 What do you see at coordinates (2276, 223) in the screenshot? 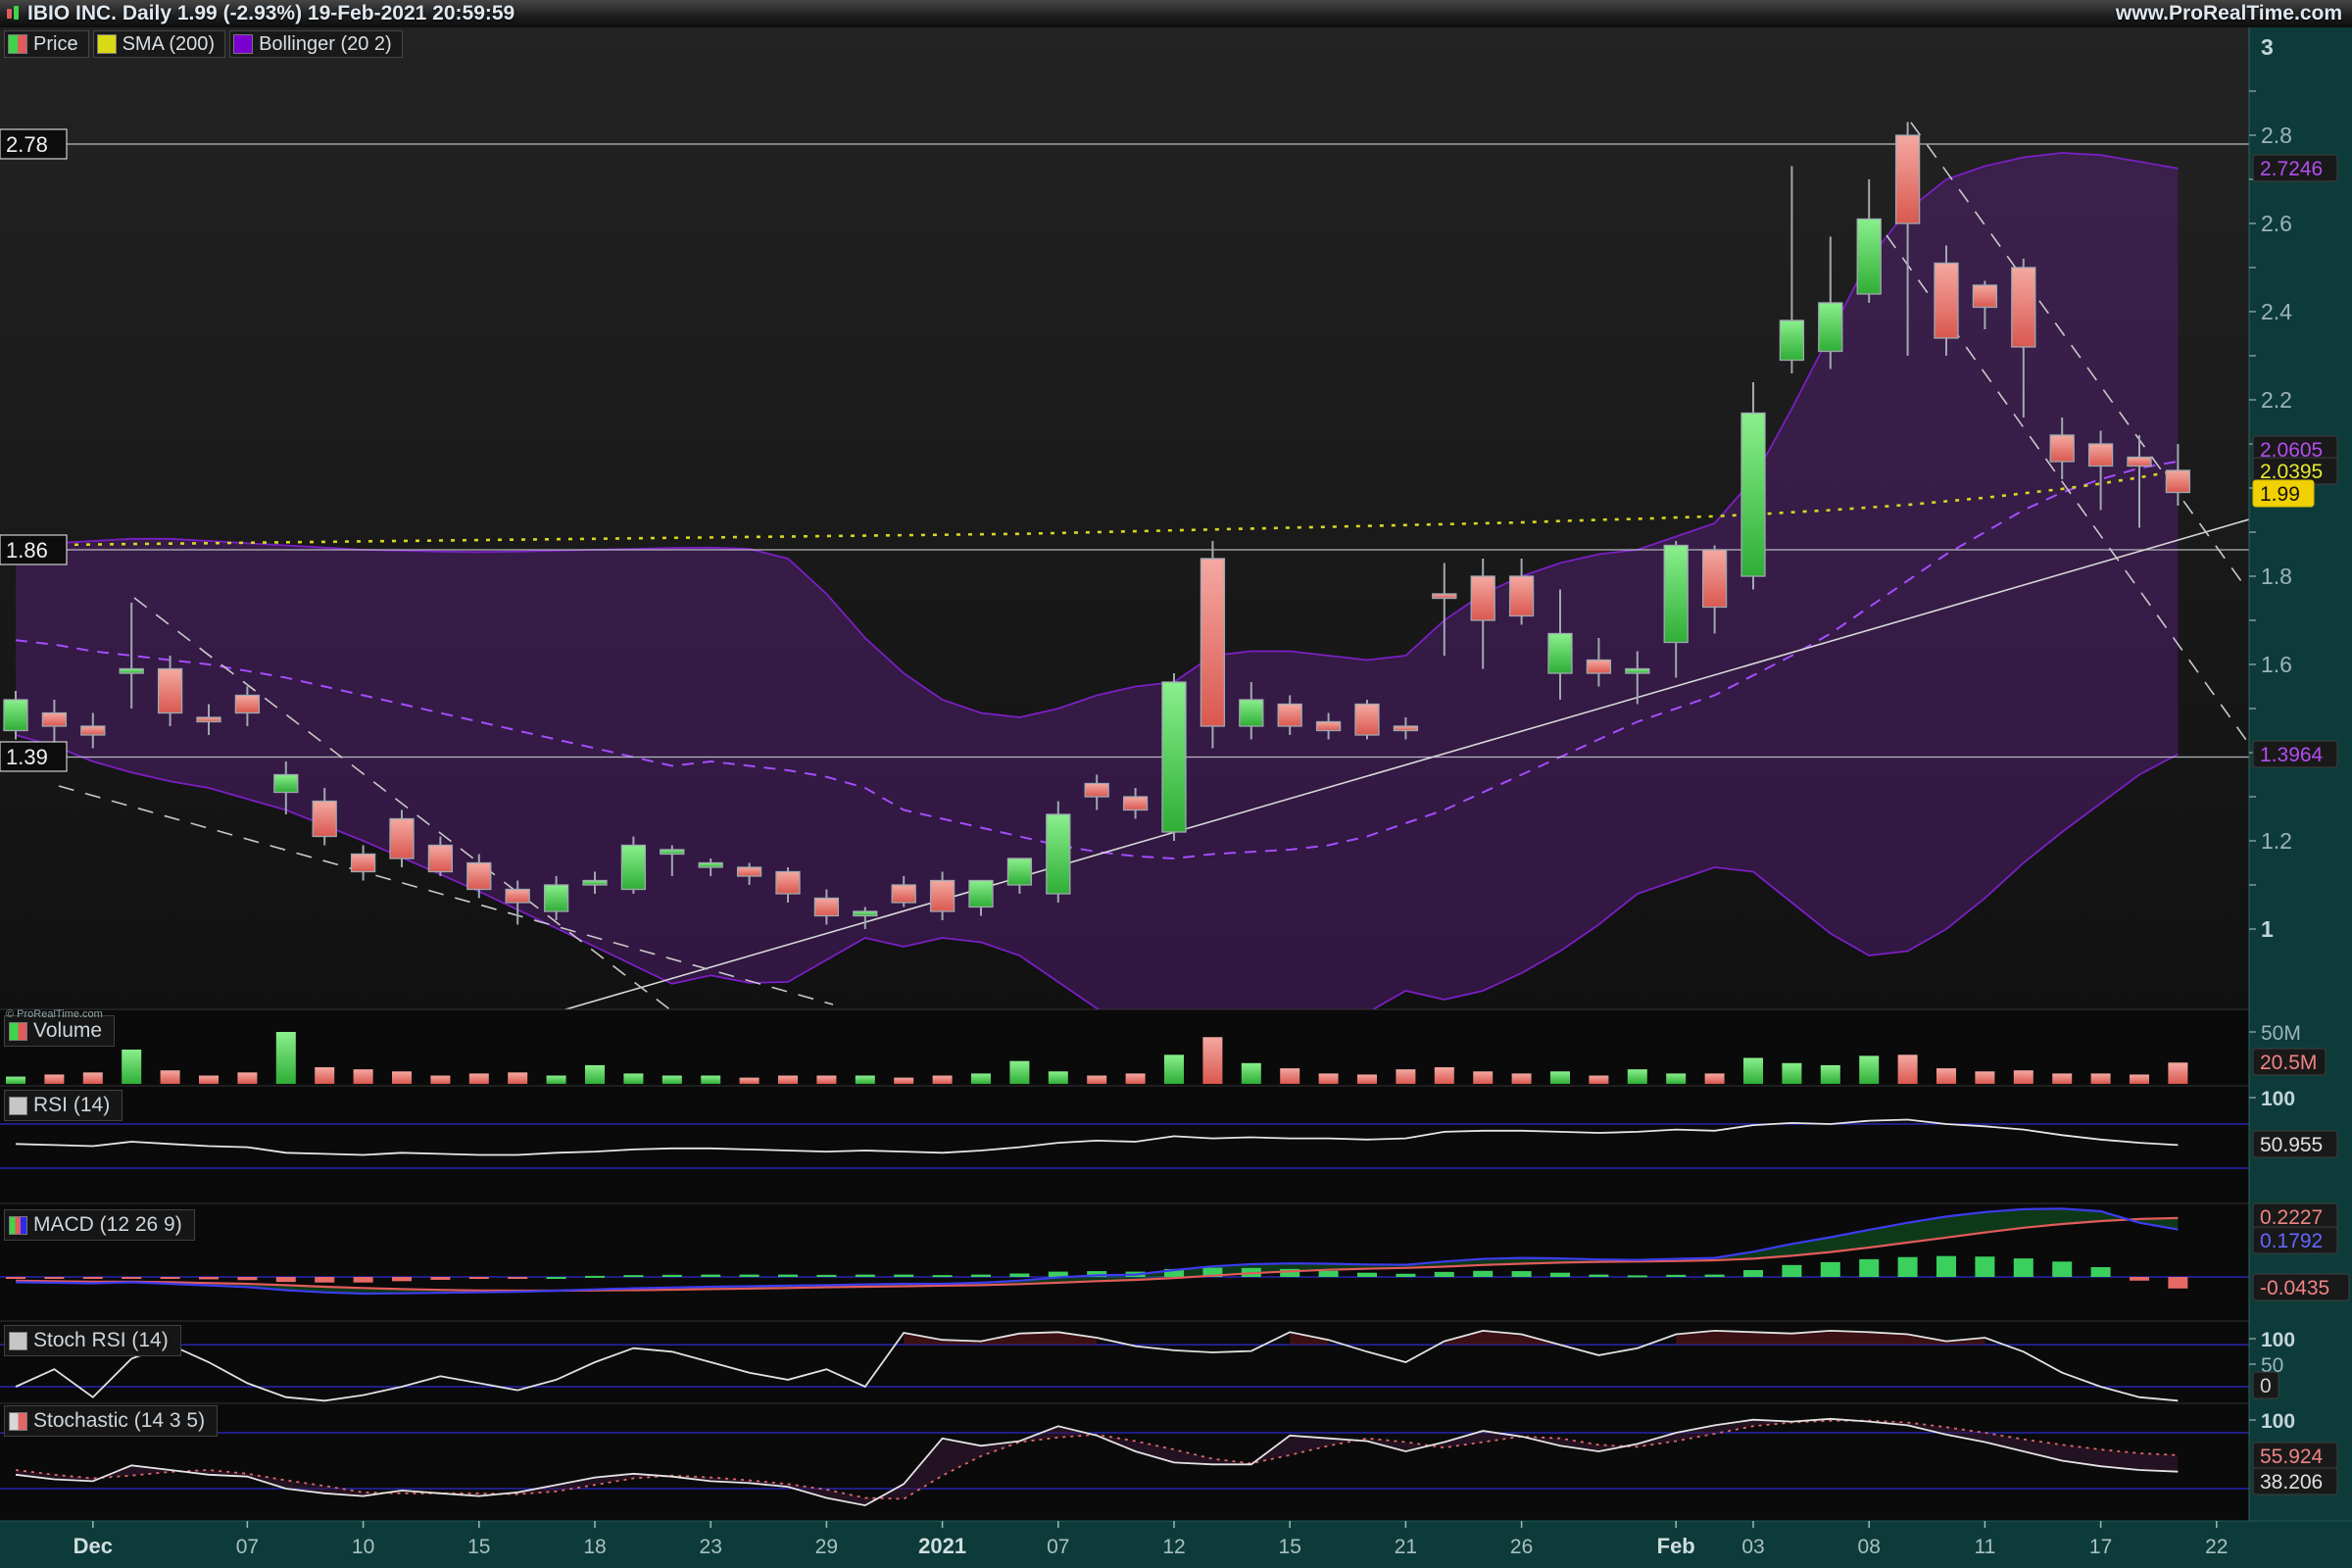
I see `svg-text: 2.6` at bounding box center [2276, 223].